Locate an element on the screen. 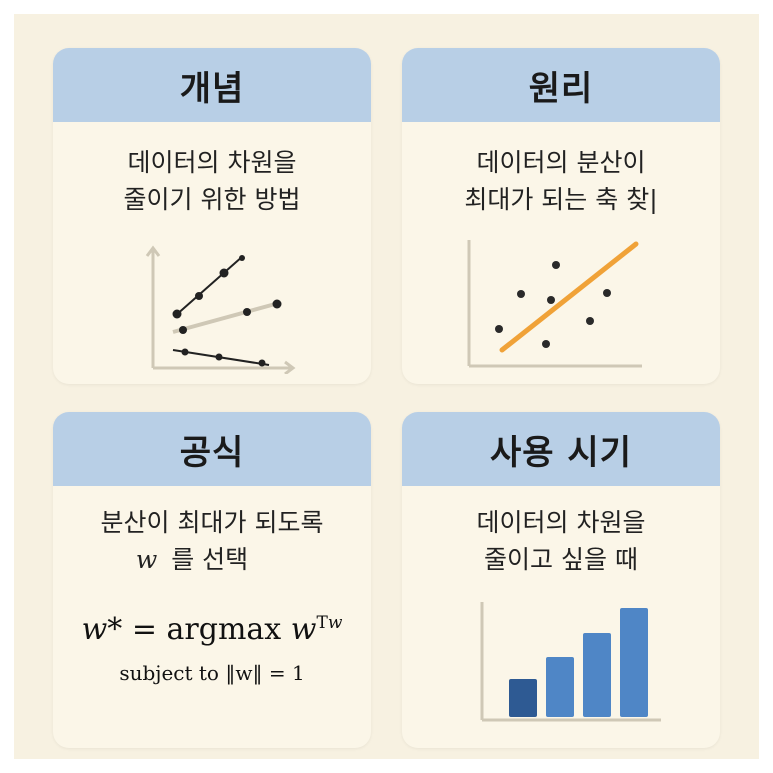 The height and width of the screenshot is (773, 773). variable-w: w is located at coordinates (146, 559).